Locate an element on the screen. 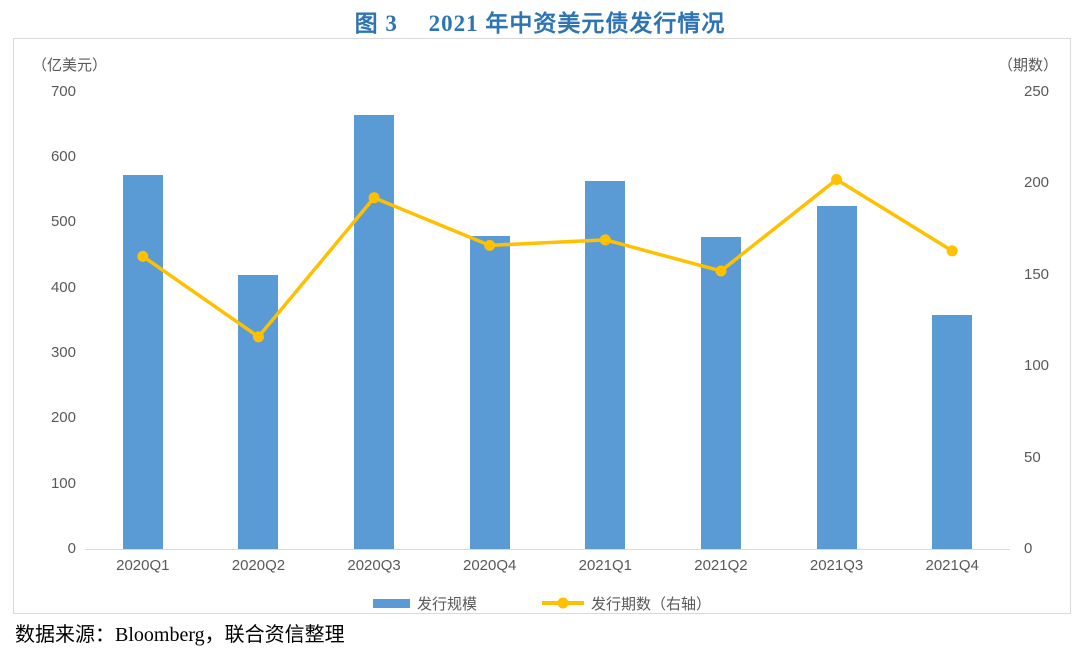 The height and width of the screenshot is (653, 1080). right-axis-unit-label: （期数） is located at coordinates (1027, 65).